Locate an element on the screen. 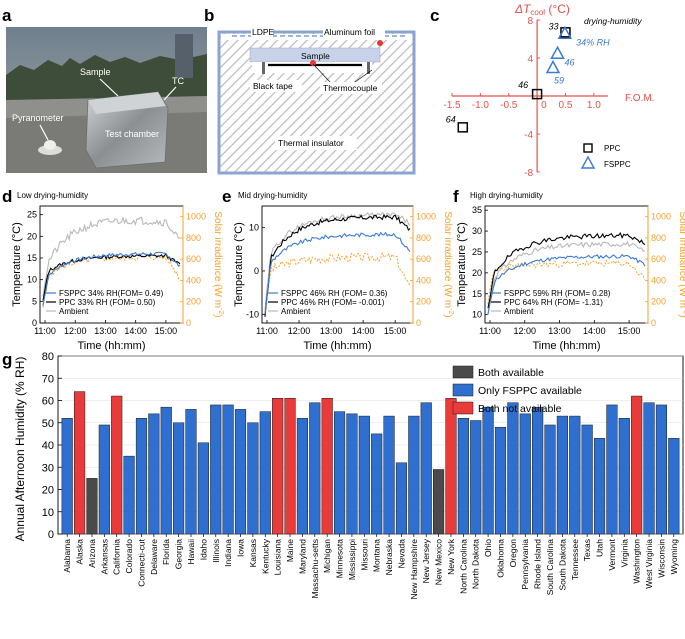 This screenshot has height=639, width=685. g-x-tick-label: Mississippi is located at coordinates (352, 559).